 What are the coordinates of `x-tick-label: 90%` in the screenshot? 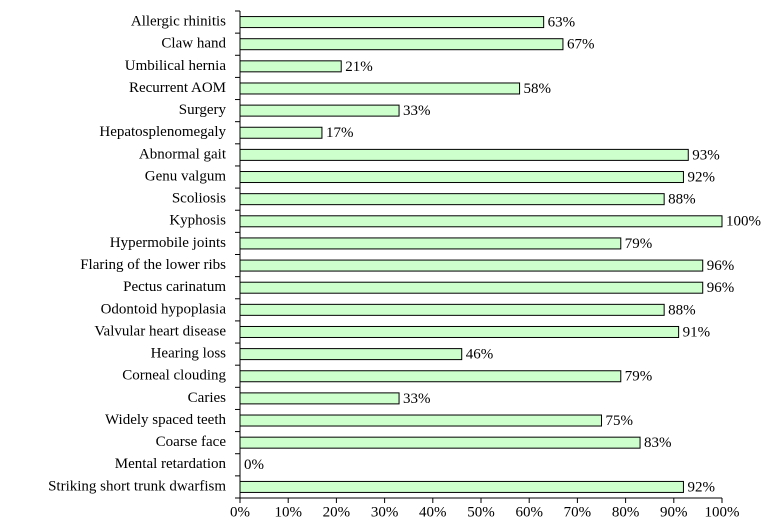 It's located at (674, 511).